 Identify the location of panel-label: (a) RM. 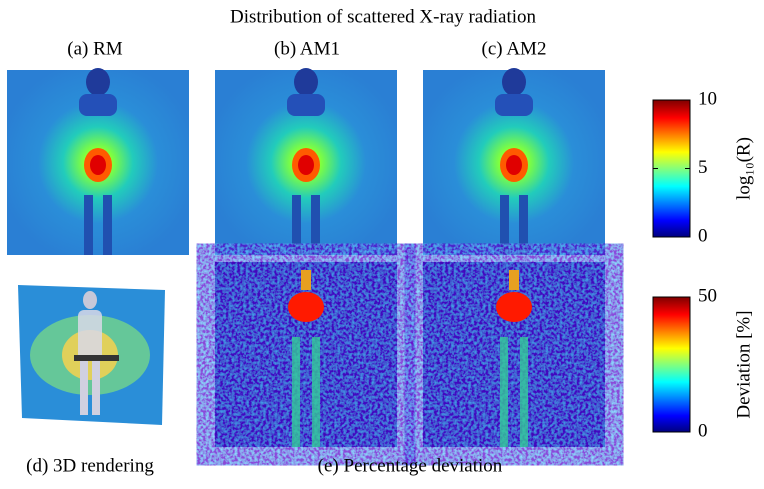
(95, 48).